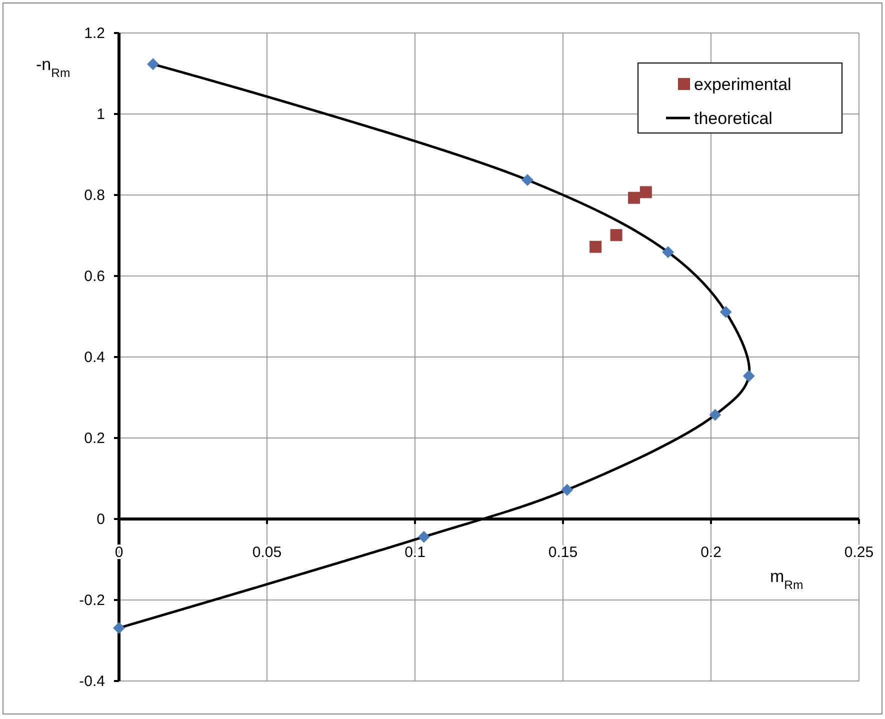 The height and width of the screenshot is (719, 885). I want to click on x-tick-label: 0.2, so click(711, 552).